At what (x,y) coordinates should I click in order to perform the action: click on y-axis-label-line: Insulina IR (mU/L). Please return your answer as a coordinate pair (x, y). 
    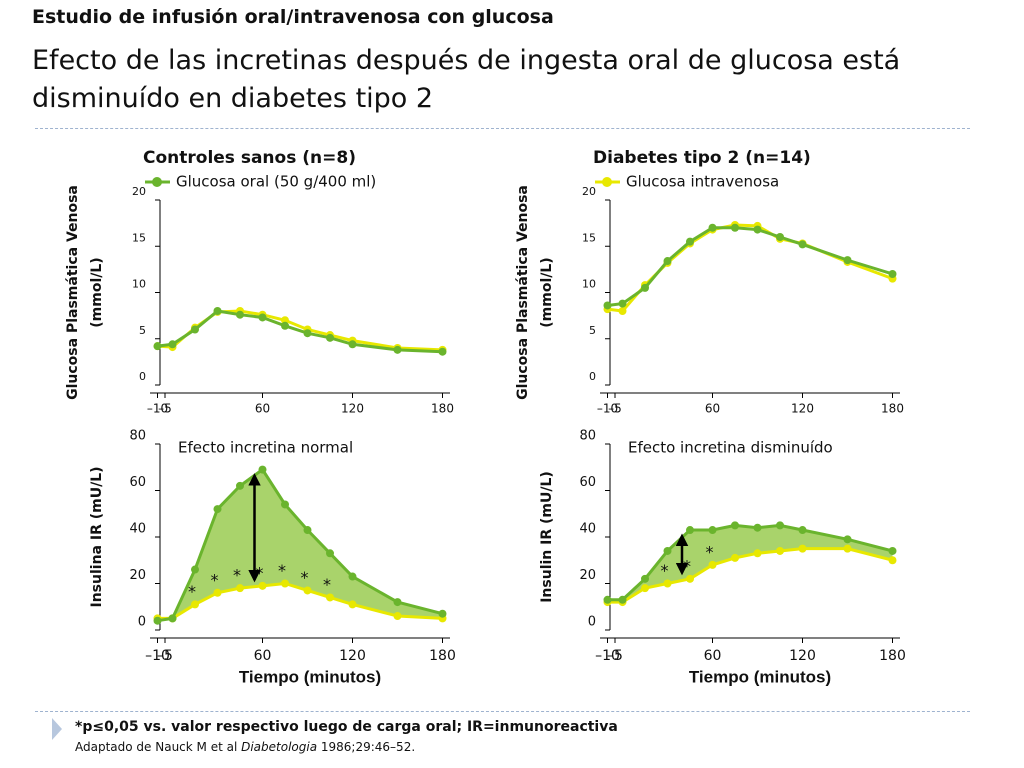
    Looking at the image, I should click on (97, 536).